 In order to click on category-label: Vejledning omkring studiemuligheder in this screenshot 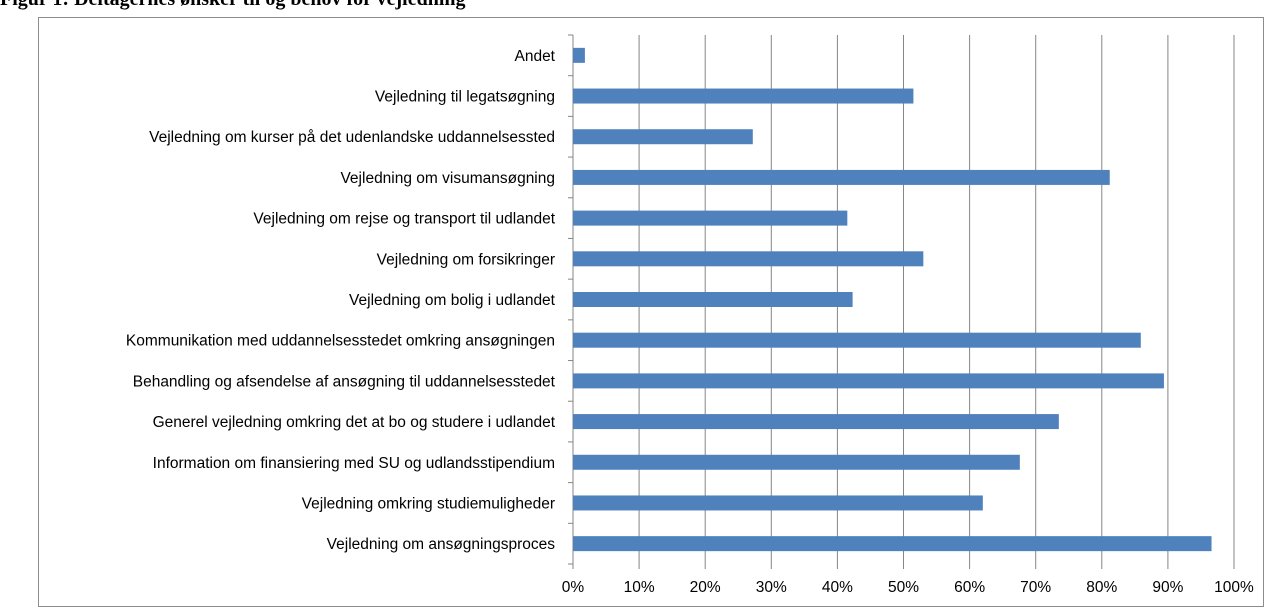, I will do `click(428, 503)`.